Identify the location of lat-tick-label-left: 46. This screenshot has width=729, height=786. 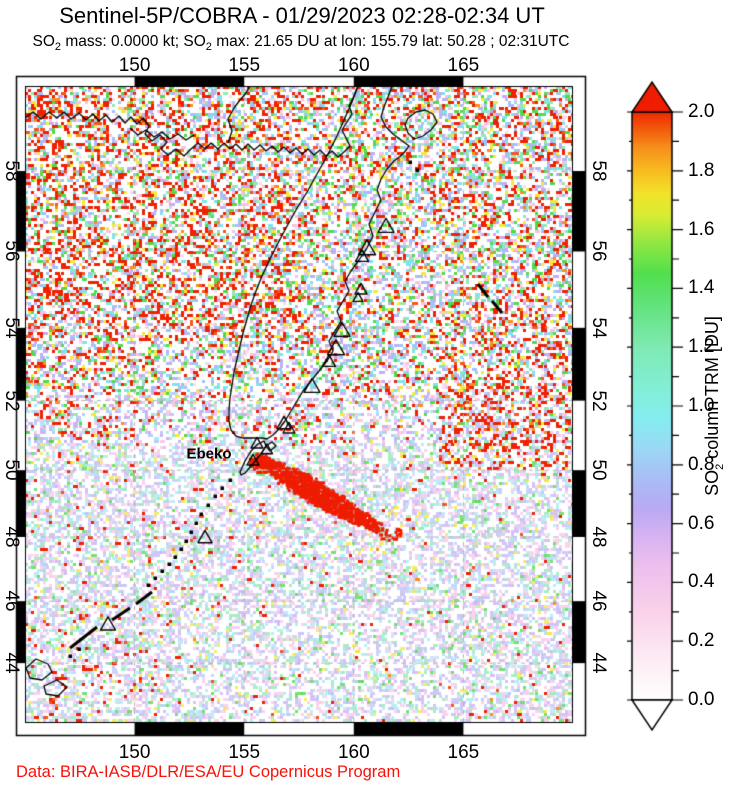
(11, 601).